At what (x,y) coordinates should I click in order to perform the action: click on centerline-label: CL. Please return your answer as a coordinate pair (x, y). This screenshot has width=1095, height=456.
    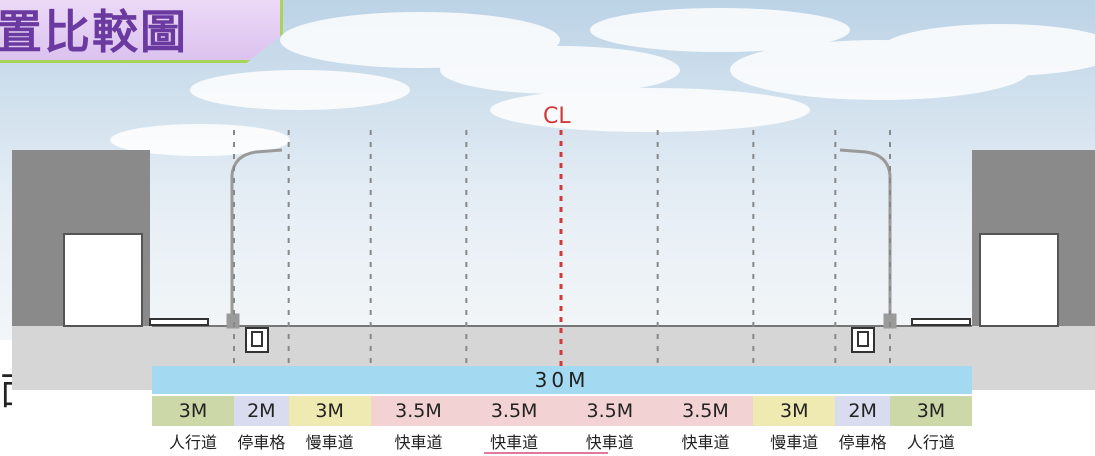
    Looking at the image, I should click on (557, 116).